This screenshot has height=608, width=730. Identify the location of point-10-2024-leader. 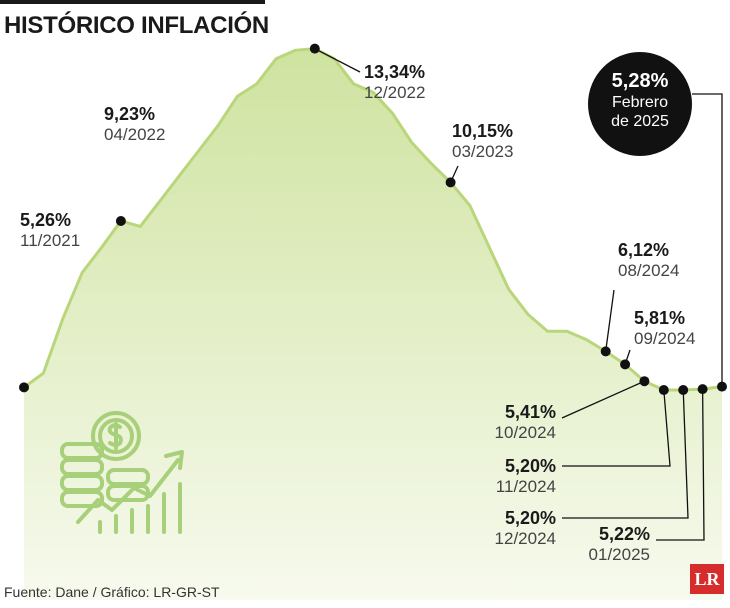
(603, 399).